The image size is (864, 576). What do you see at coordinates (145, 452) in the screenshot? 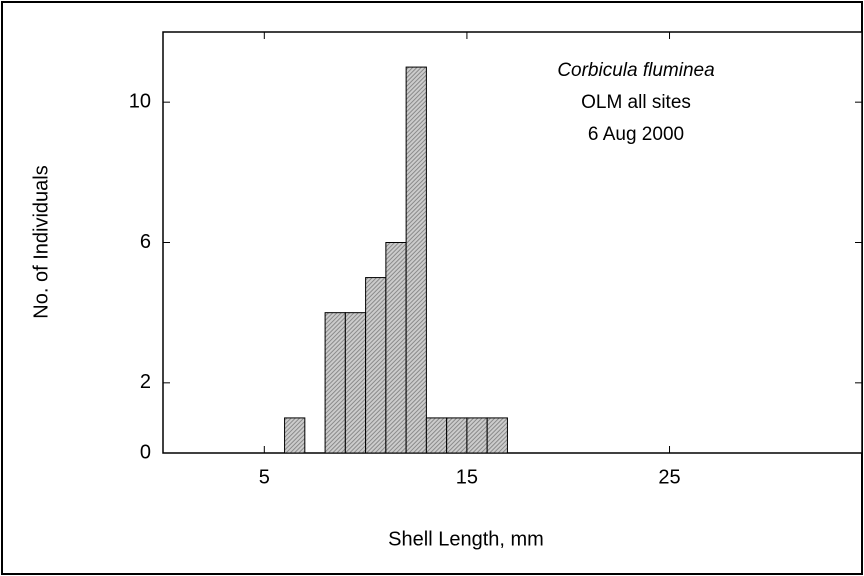
I see `y-tick-label: 0` at bounding box center [145, 452].